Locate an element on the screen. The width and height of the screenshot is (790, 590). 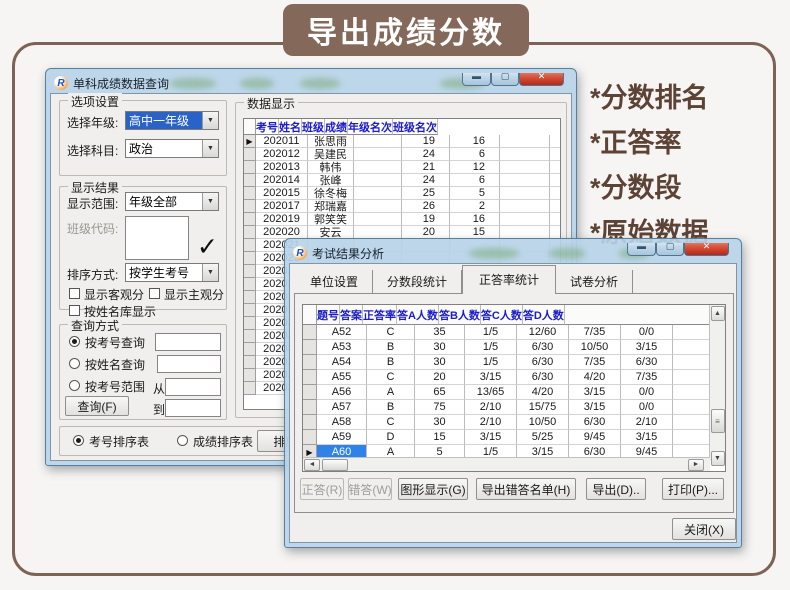
range-select: 年级全部 ▼ is located at coordinates (172, 201).